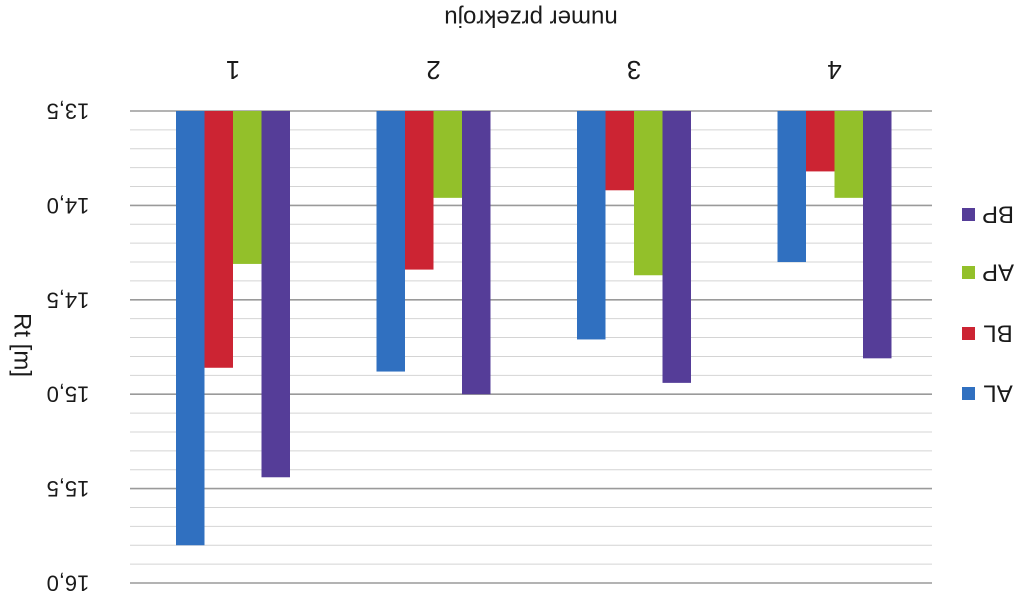 The width and height of the screenshot is (1023, 601). Describe the element at coordinates (997, 393) in the screenshot. I see `legend-label-al: AL` at that location.